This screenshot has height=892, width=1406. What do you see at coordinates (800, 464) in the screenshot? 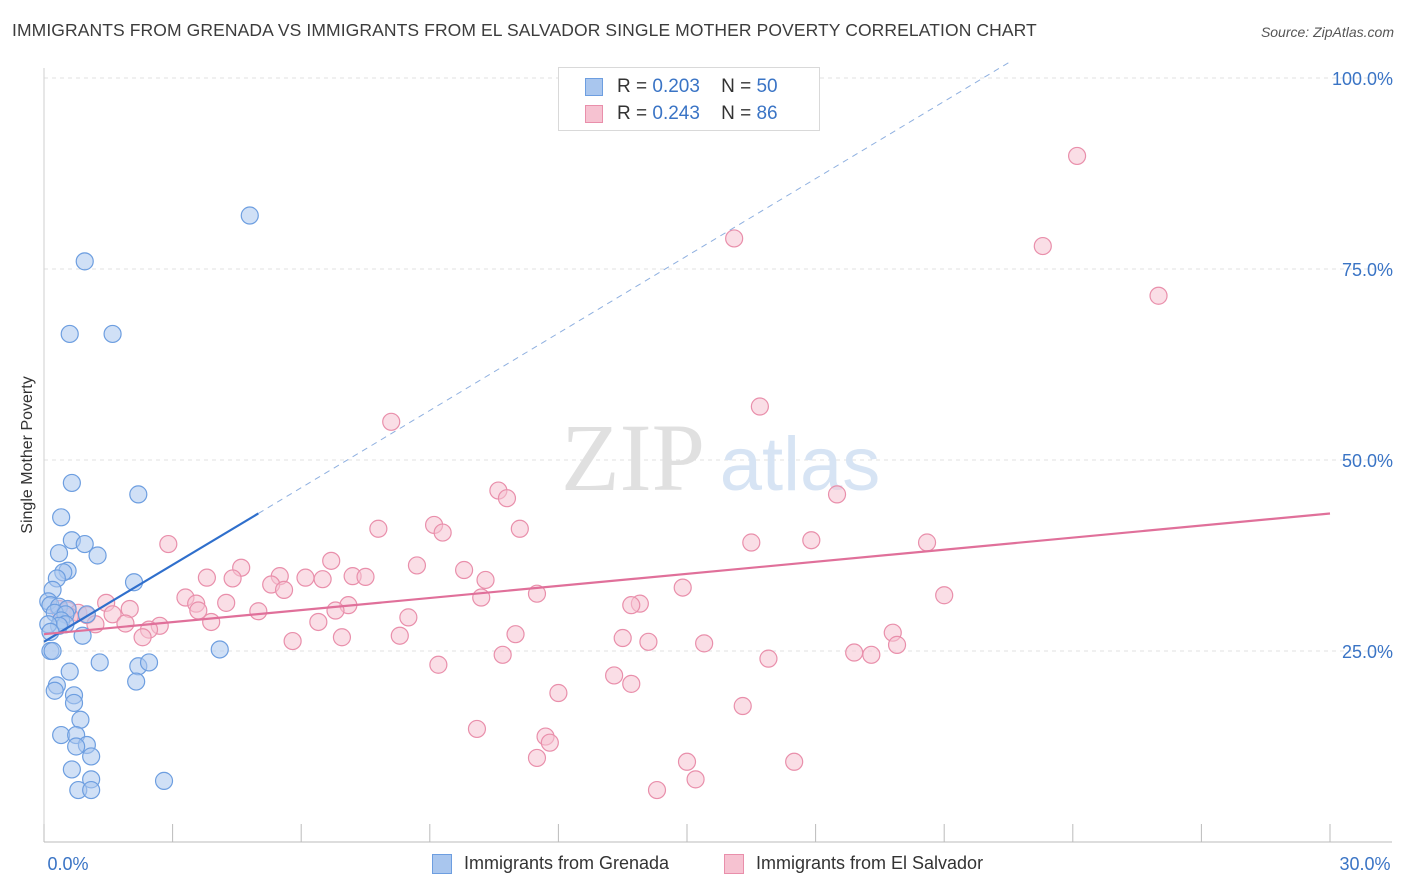
I see `watermark-atlas: atlas` at bounding box center [800, 464].